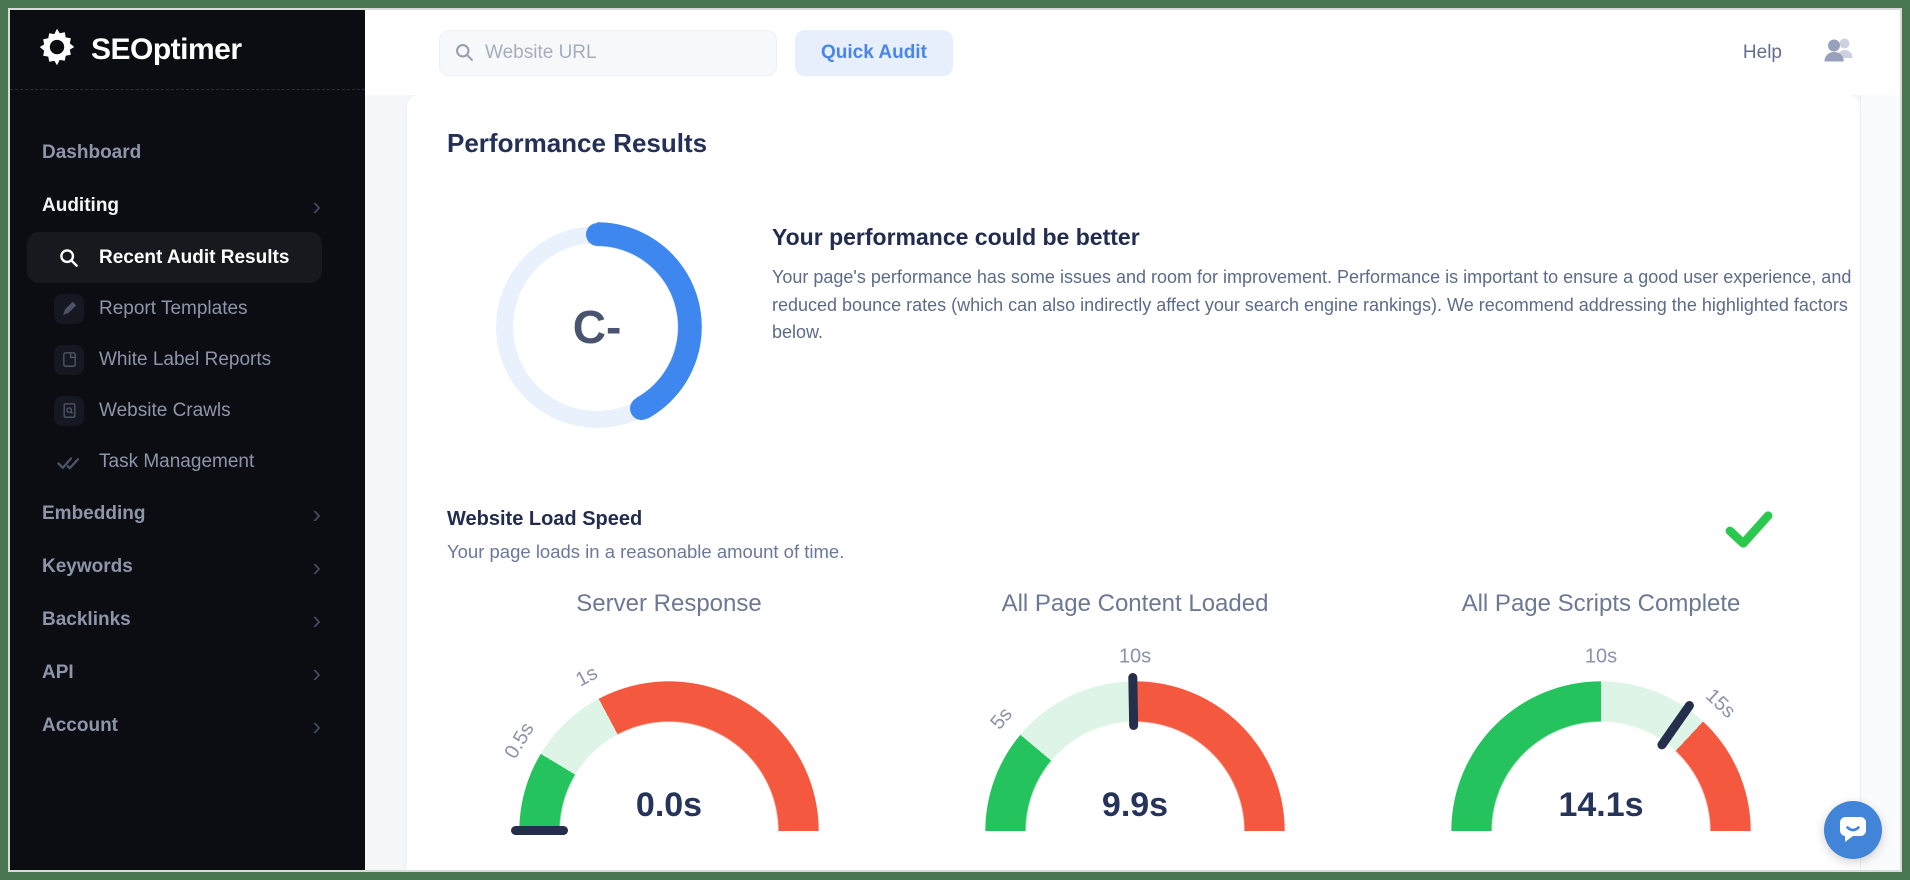 This screenshot has height=880, width=1910. Describe the element at coordinates (92, 152) in the screenshot. I see `sidebar-item-label: Dashboard` at that location.